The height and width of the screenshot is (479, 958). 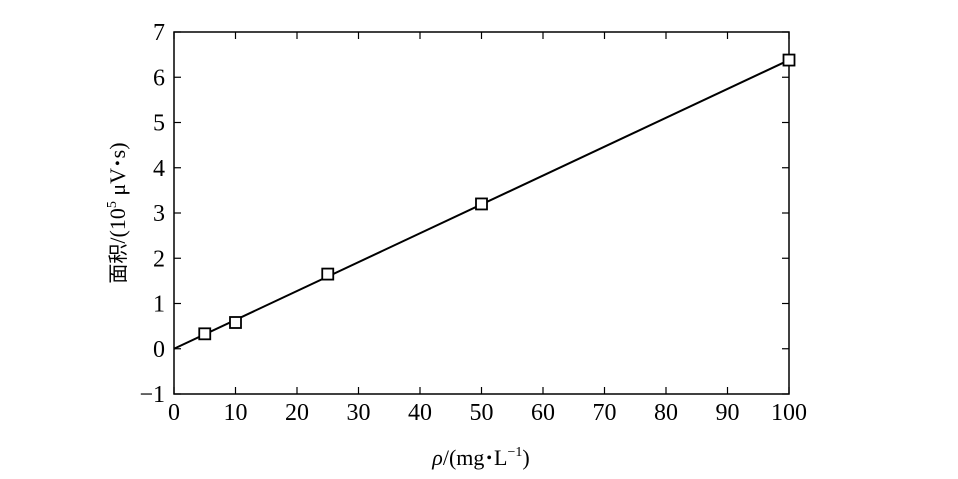 What do you see at coordinates (514, 452) in the screenshot?
I see `x-axis-unit-superscript: −1` at bounding box center [514, 452].